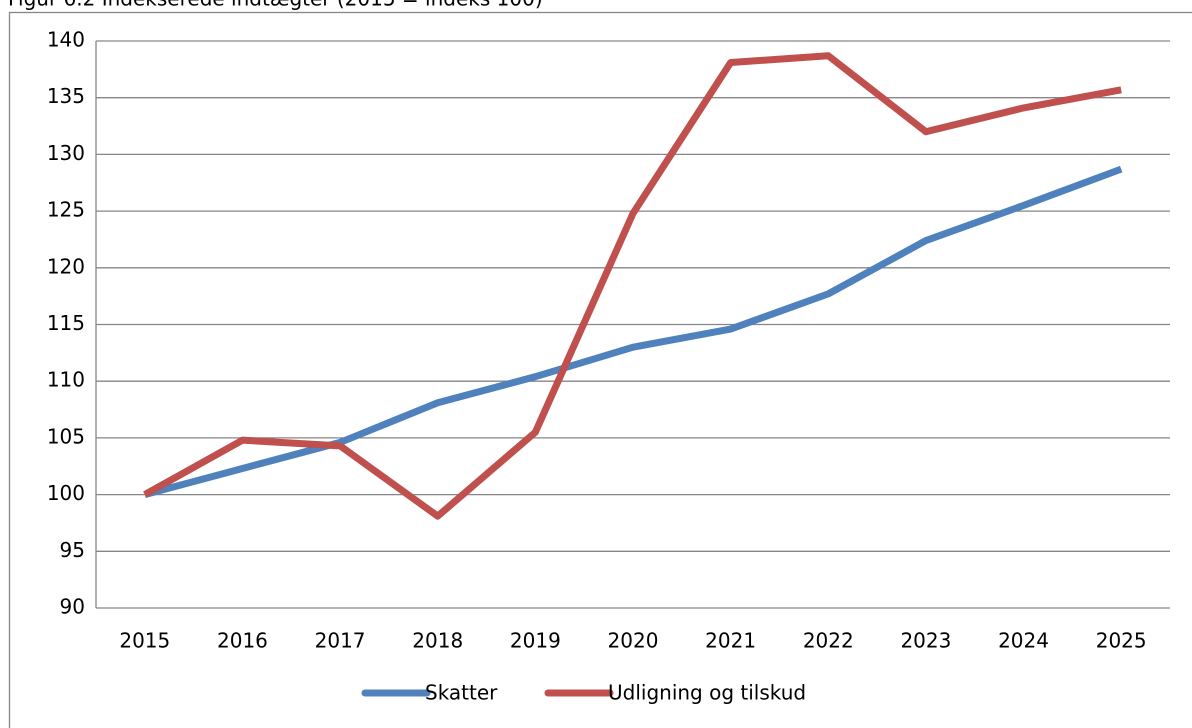  I want to click on y-tick-label: 120, so click(66, 266).